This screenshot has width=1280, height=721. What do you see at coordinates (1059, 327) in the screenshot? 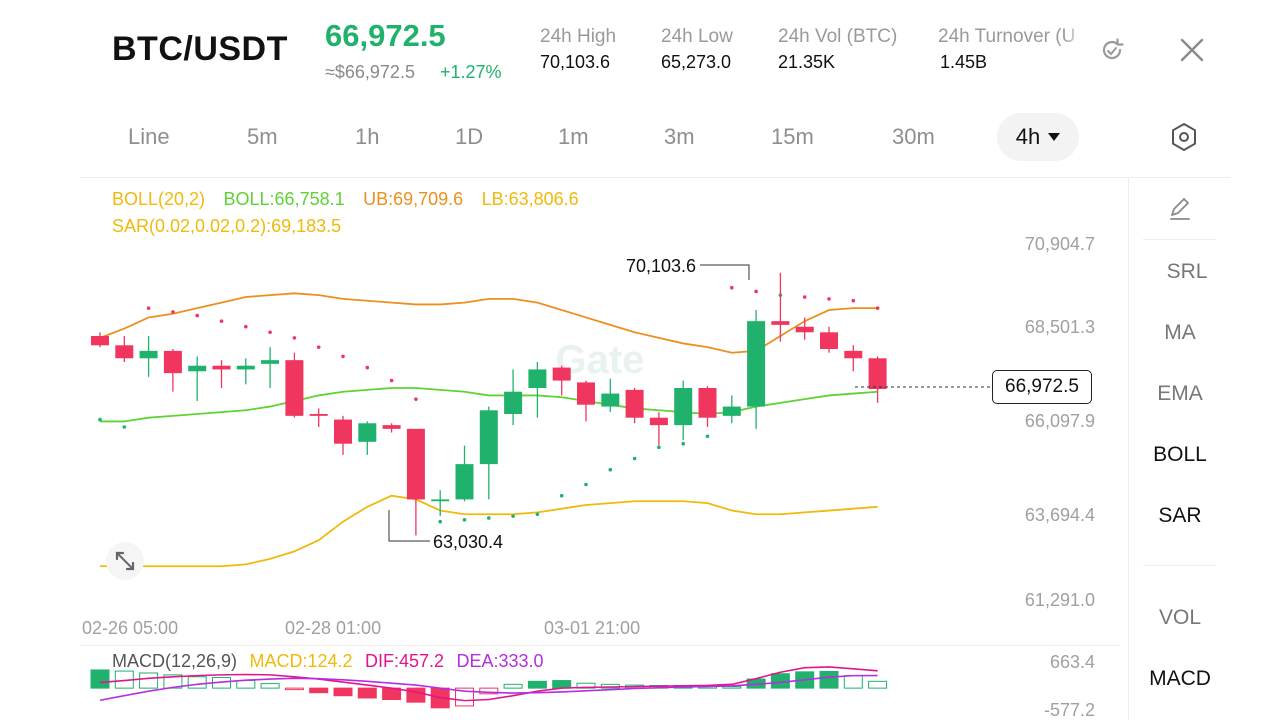
I see `y-tick-2: 68,501.3` at bounding box center [1059, 327].